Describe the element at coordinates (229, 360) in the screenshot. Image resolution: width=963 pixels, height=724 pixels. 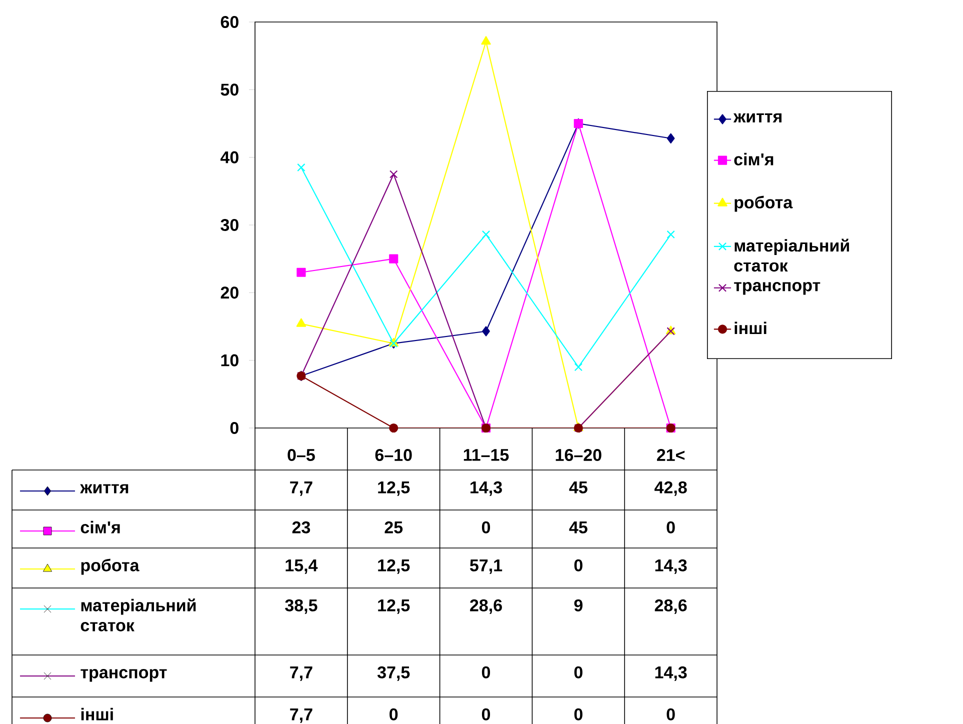
I see `y-tick-label: 10` at that location.